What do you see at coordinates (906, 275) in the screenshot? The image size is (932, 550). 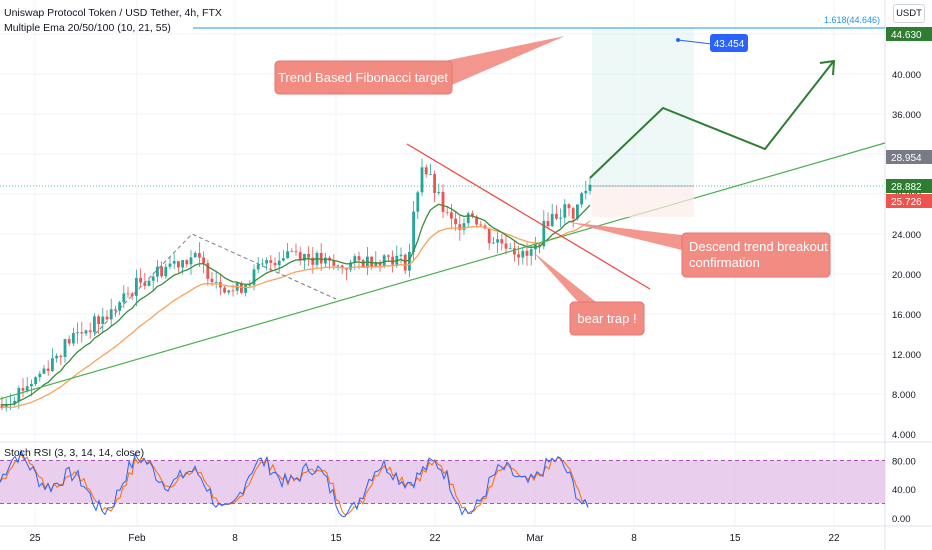 I see `price-tick-label: 20.000` at bounding box center [906, 275].